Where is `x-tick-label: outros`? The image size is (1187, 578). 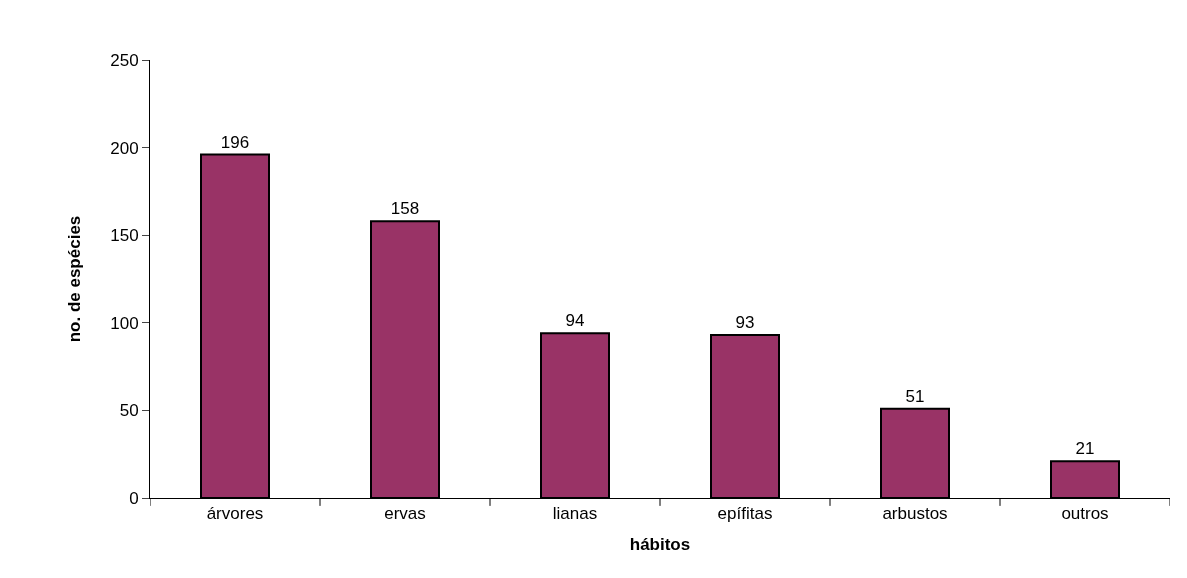
x-tick-label: outros is located at coordinates (1085, 514).